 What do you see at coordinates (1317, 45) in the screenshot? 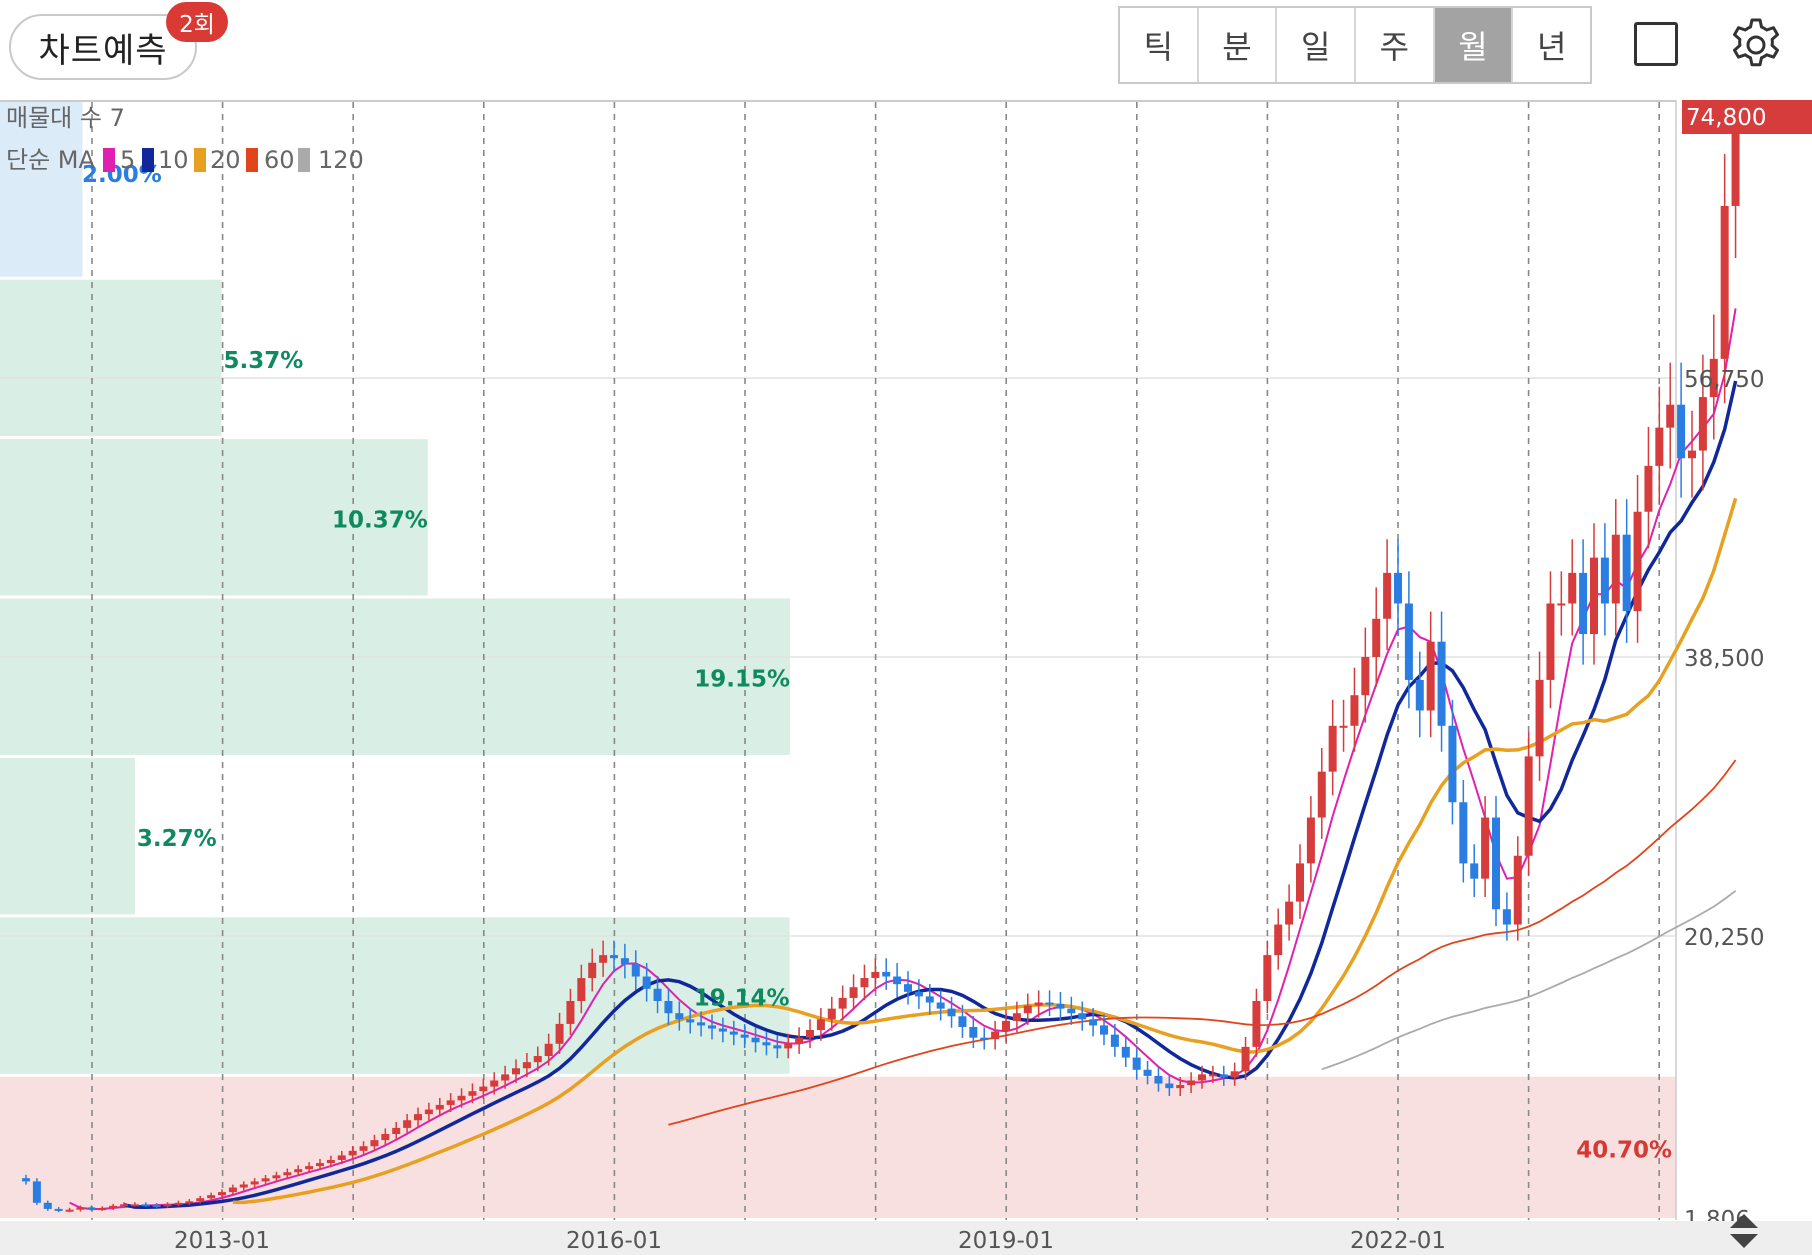
I see `tab-day: 일` at bounding box center [1317, 45].